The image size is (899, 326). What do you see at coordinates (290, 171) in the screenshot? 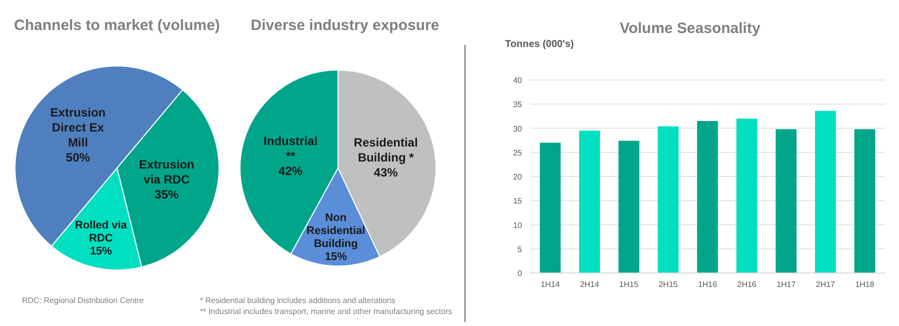
I see `data-label: 42%` at bounding box center [290, 171].